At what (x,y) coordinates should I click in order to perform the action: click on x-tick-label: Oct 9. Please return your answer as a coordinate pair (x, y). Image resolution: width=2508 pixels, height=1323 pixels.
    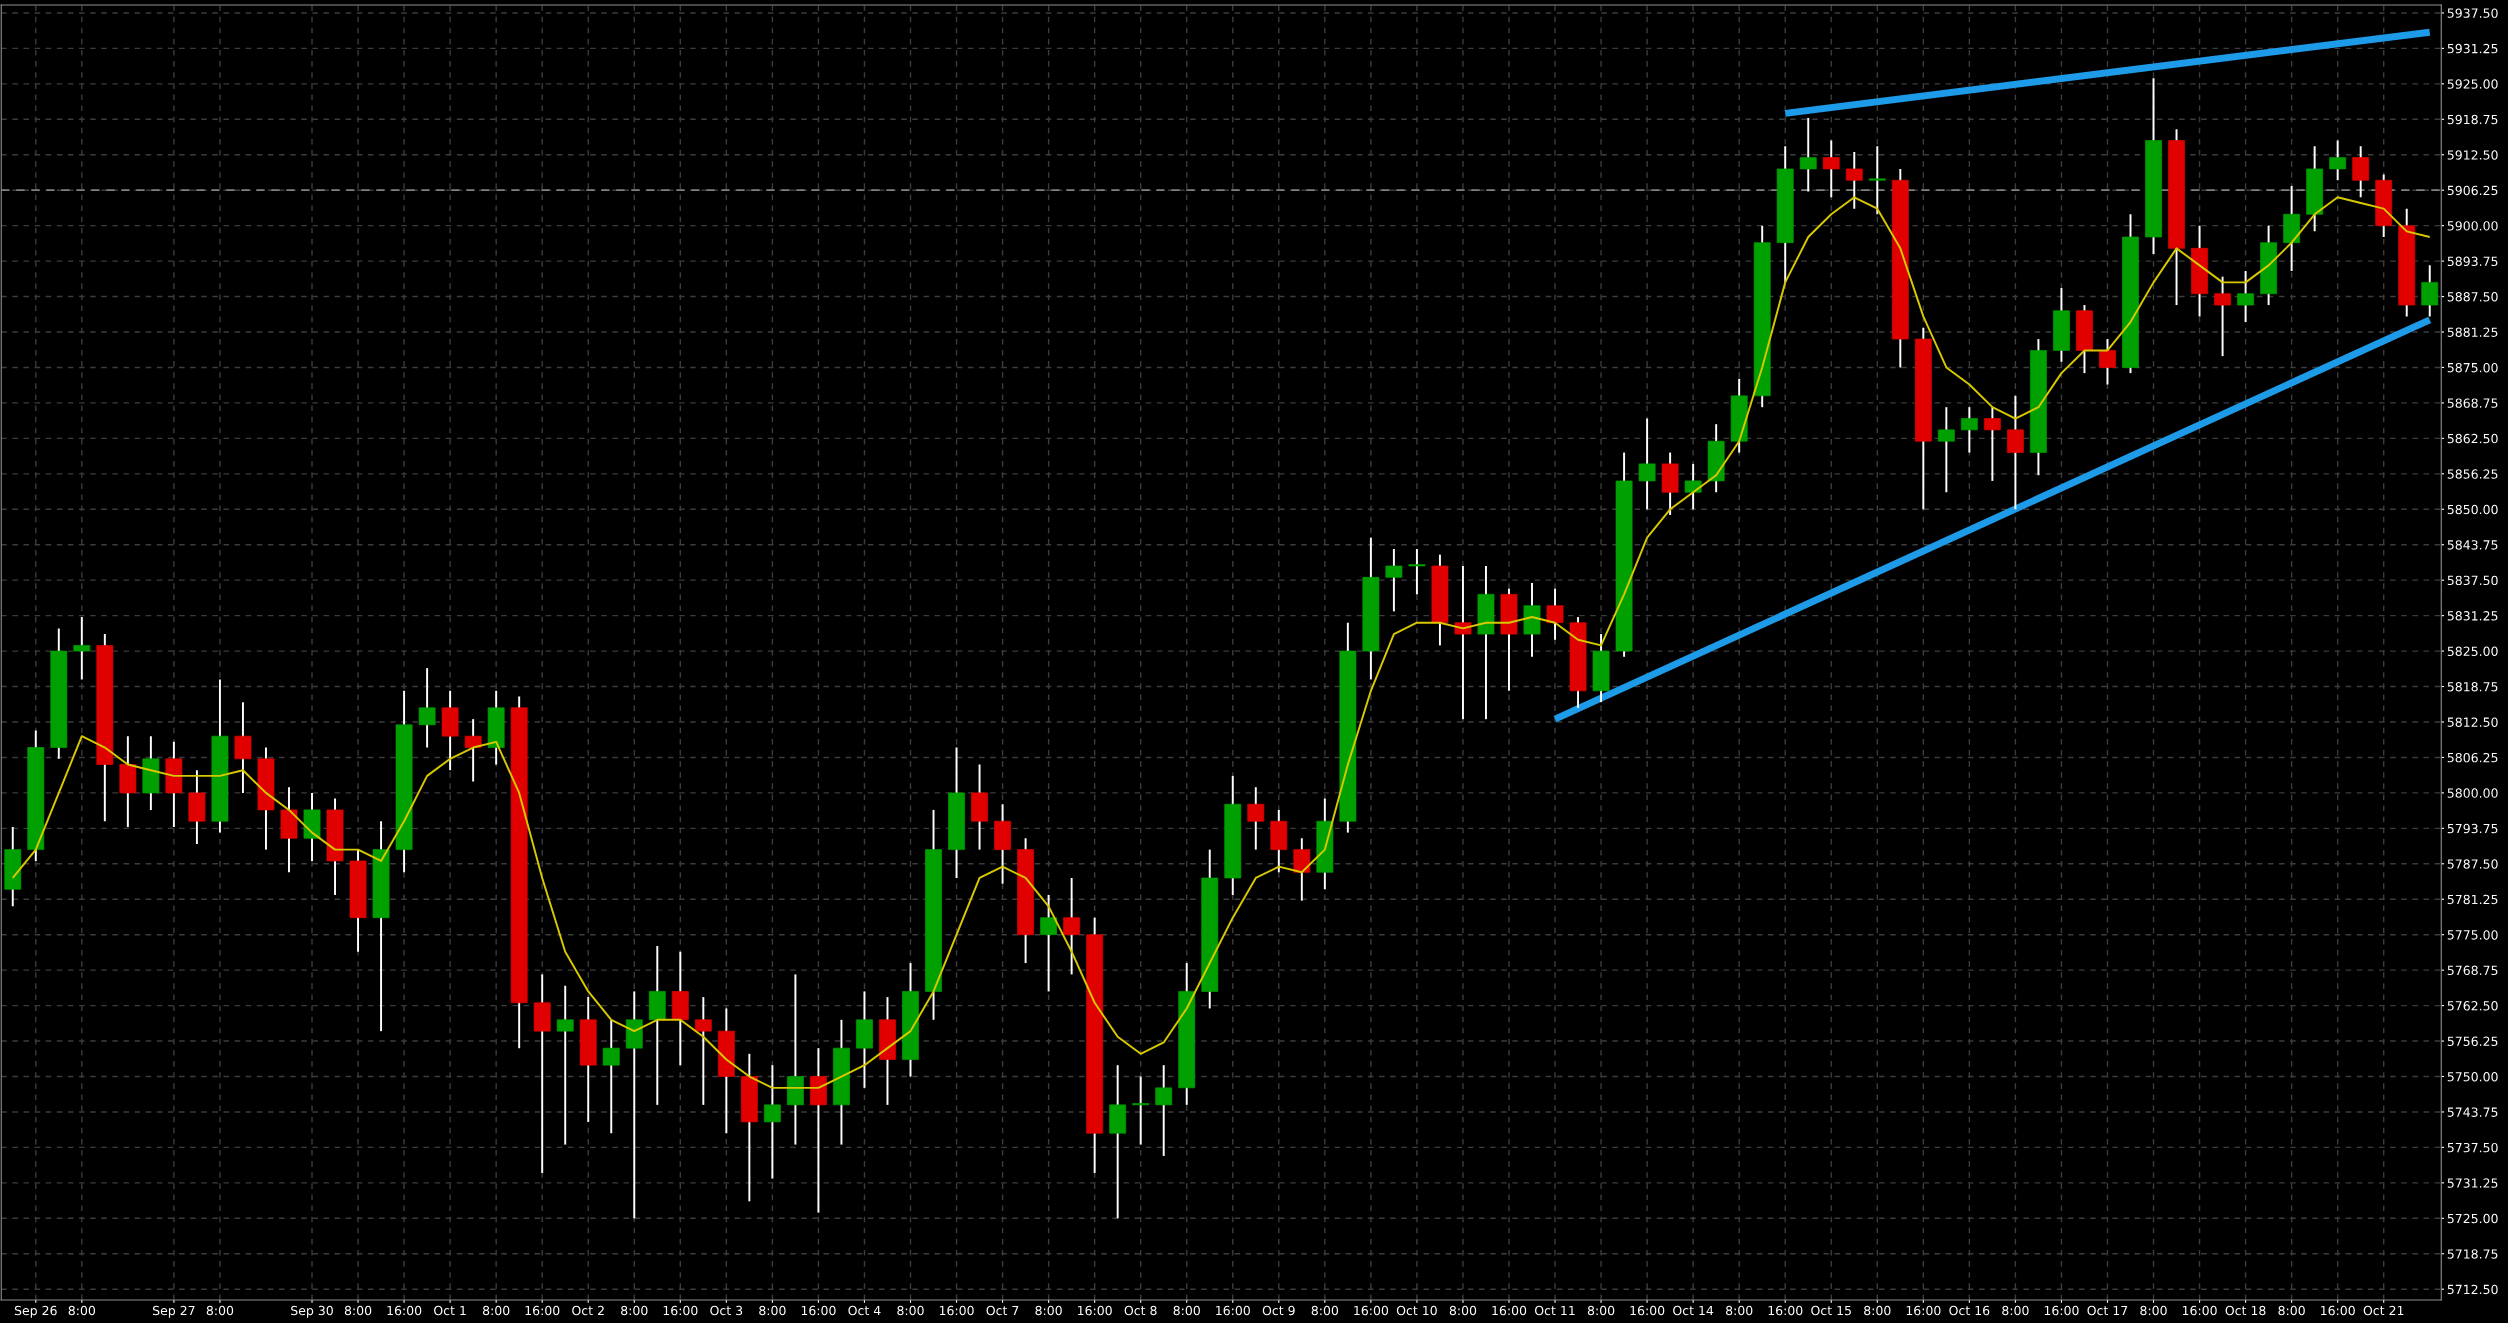
    Looking at the image, I should click on (1278, 1310).